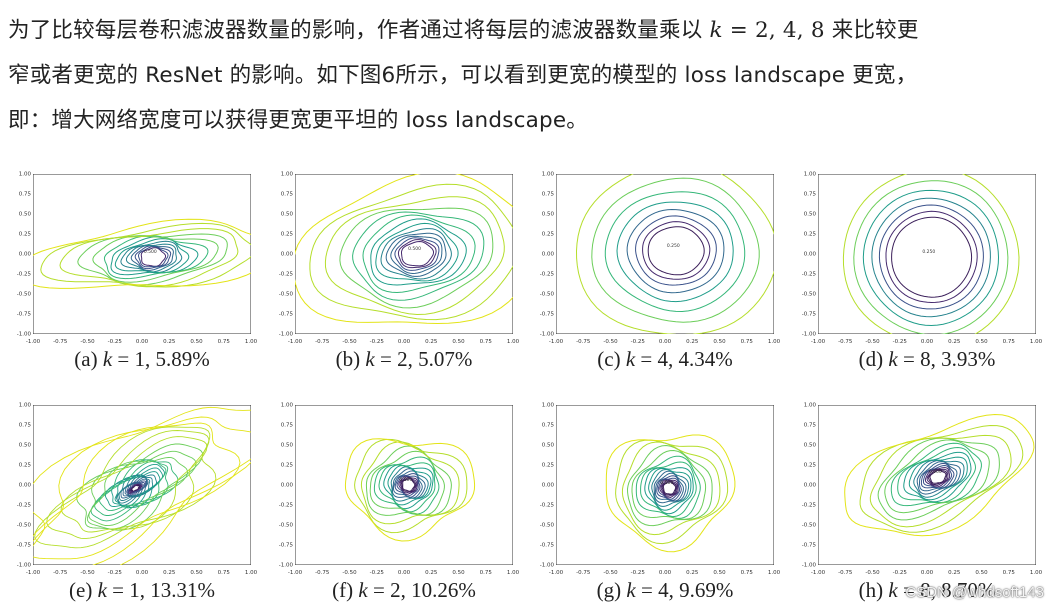  Describe the element at coordinates (974, 592) in the screenshot. I see `watermark: CSDN @whdsoft143` at that location.